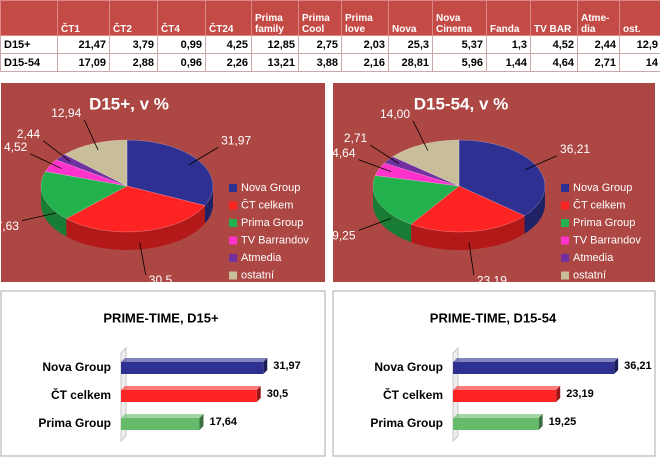 This screenshot has height=458, width=660. I want to click on column-header: Atme-dia, so click(598, 18).